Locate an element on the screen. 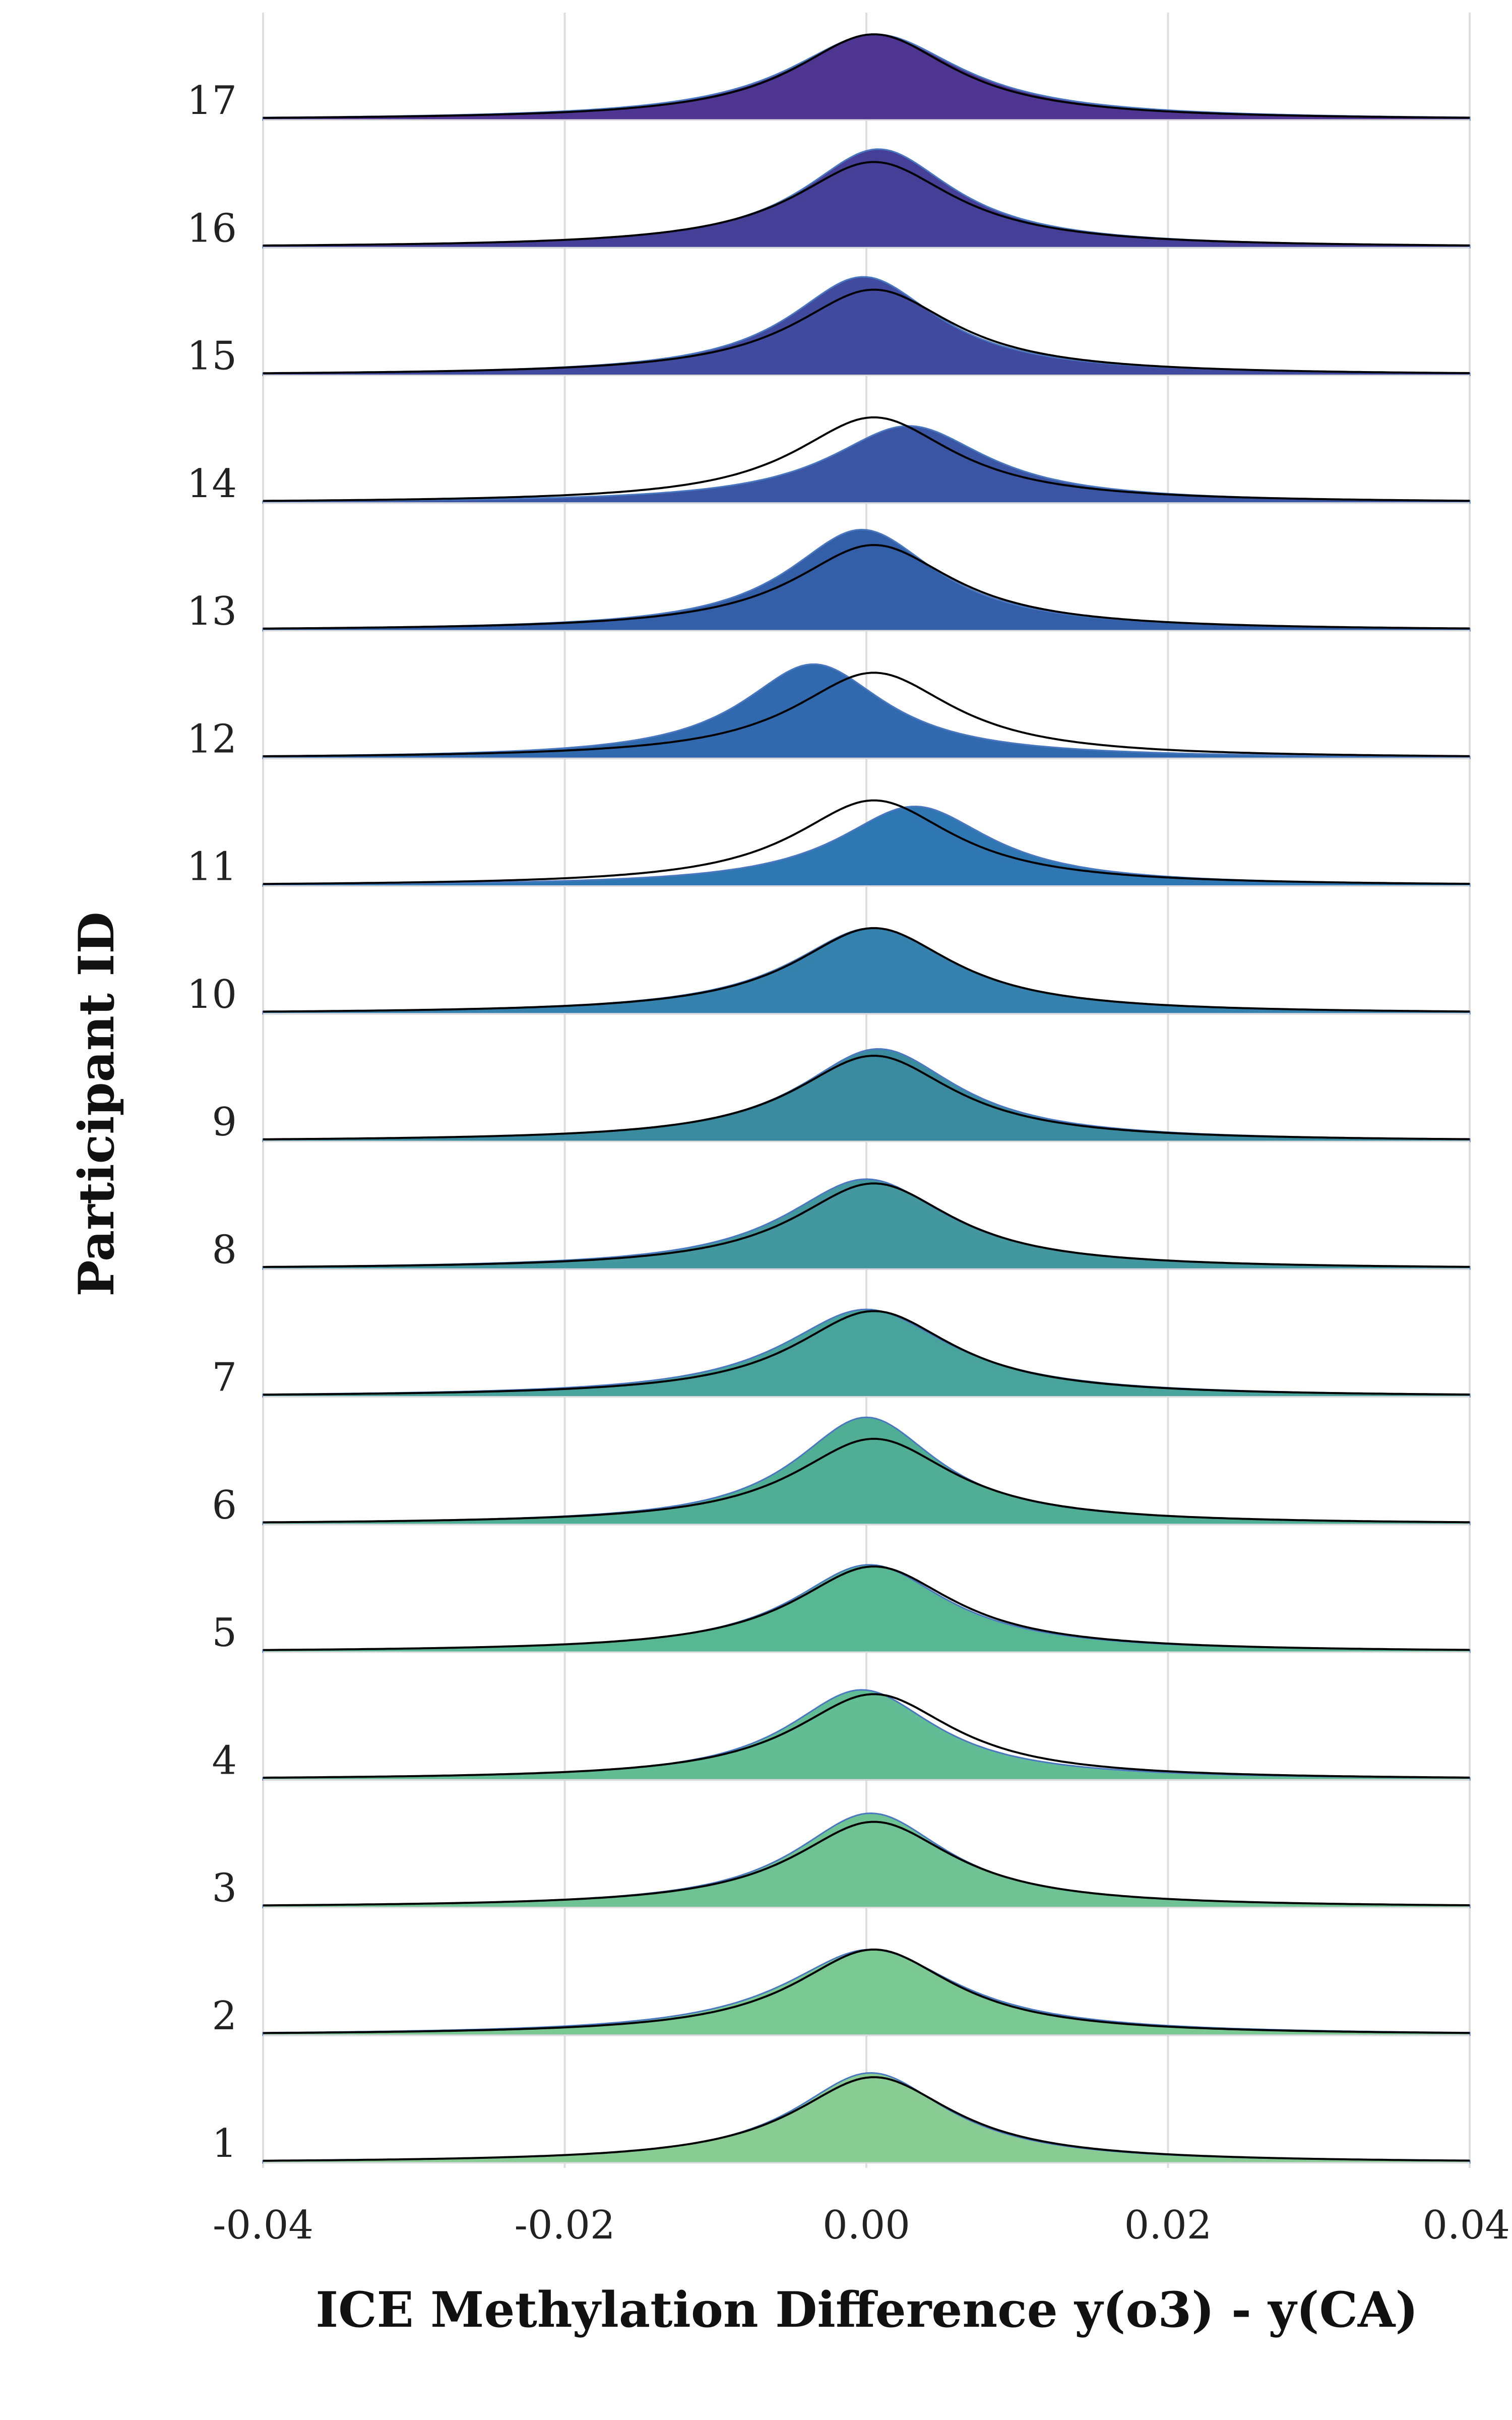 Image resolution: width=1512 pixels, height=2420 pixels. y-tick-label-14: 14 is located at coordinates (212, 484).